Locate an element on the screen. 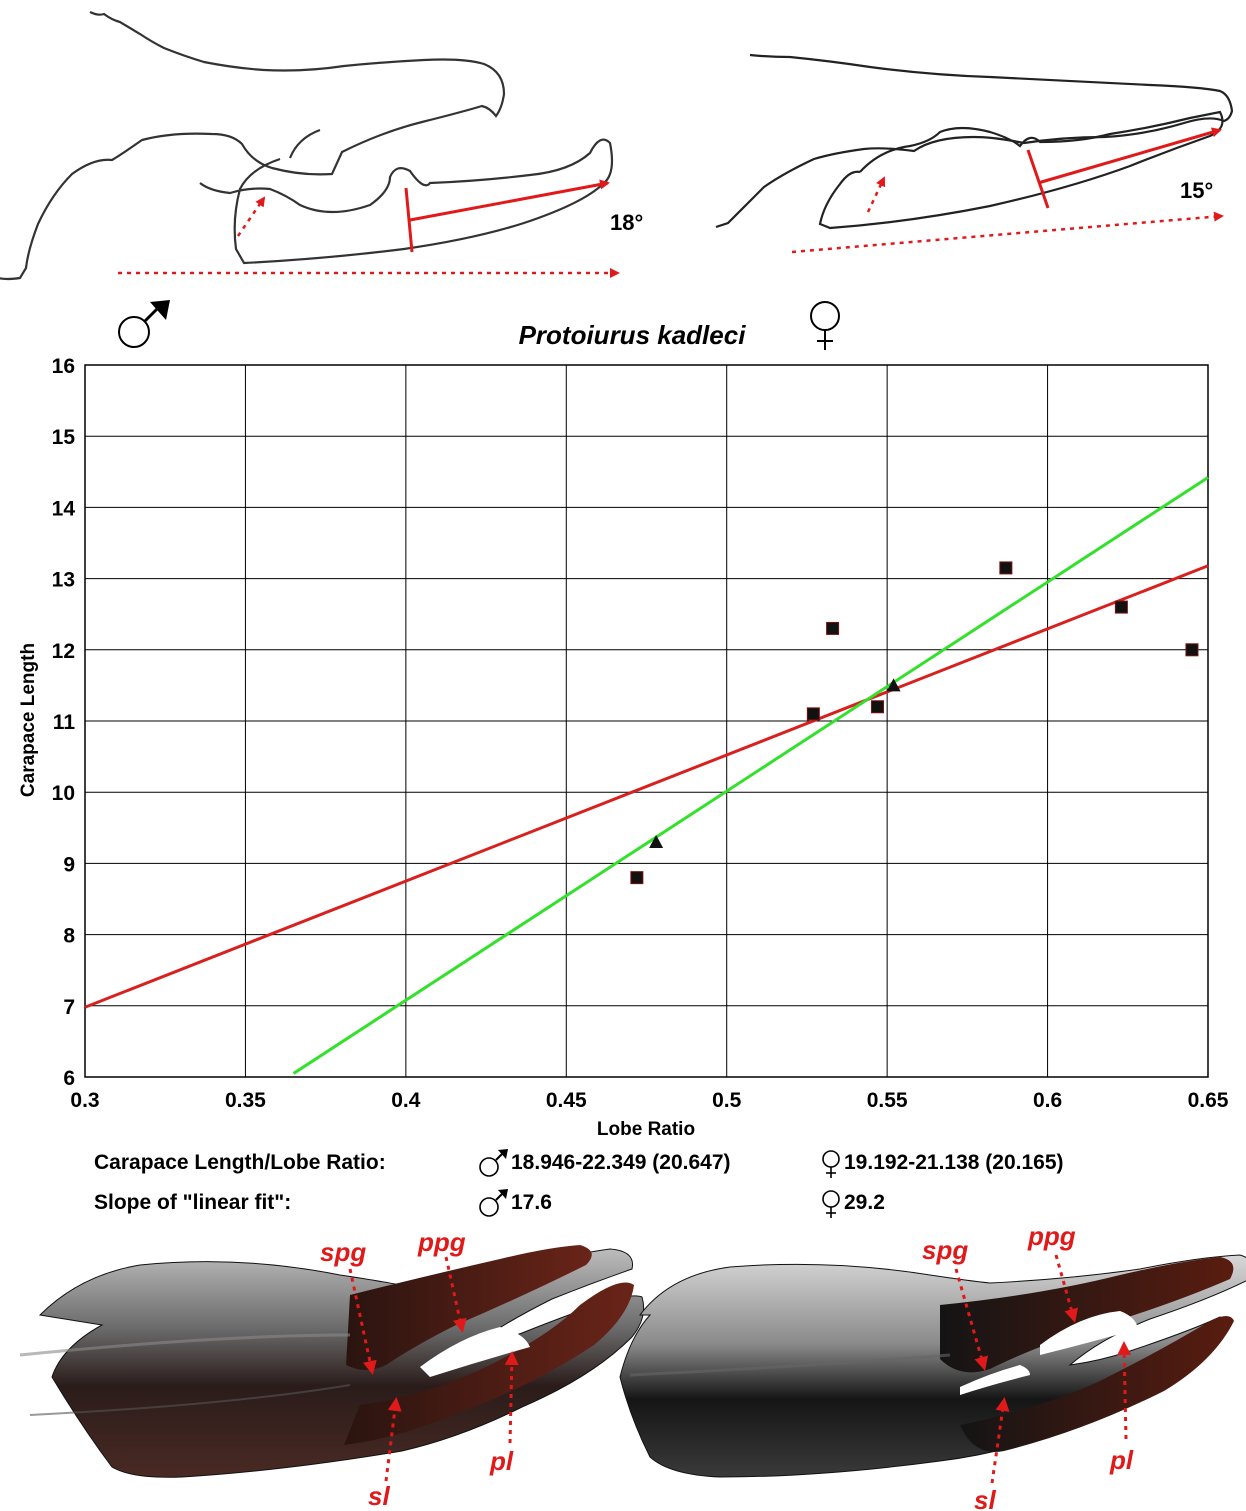 The height and width of the screenshot is (1511, 1246). y-tick-label: 14 is located at coordinates (64, 508).